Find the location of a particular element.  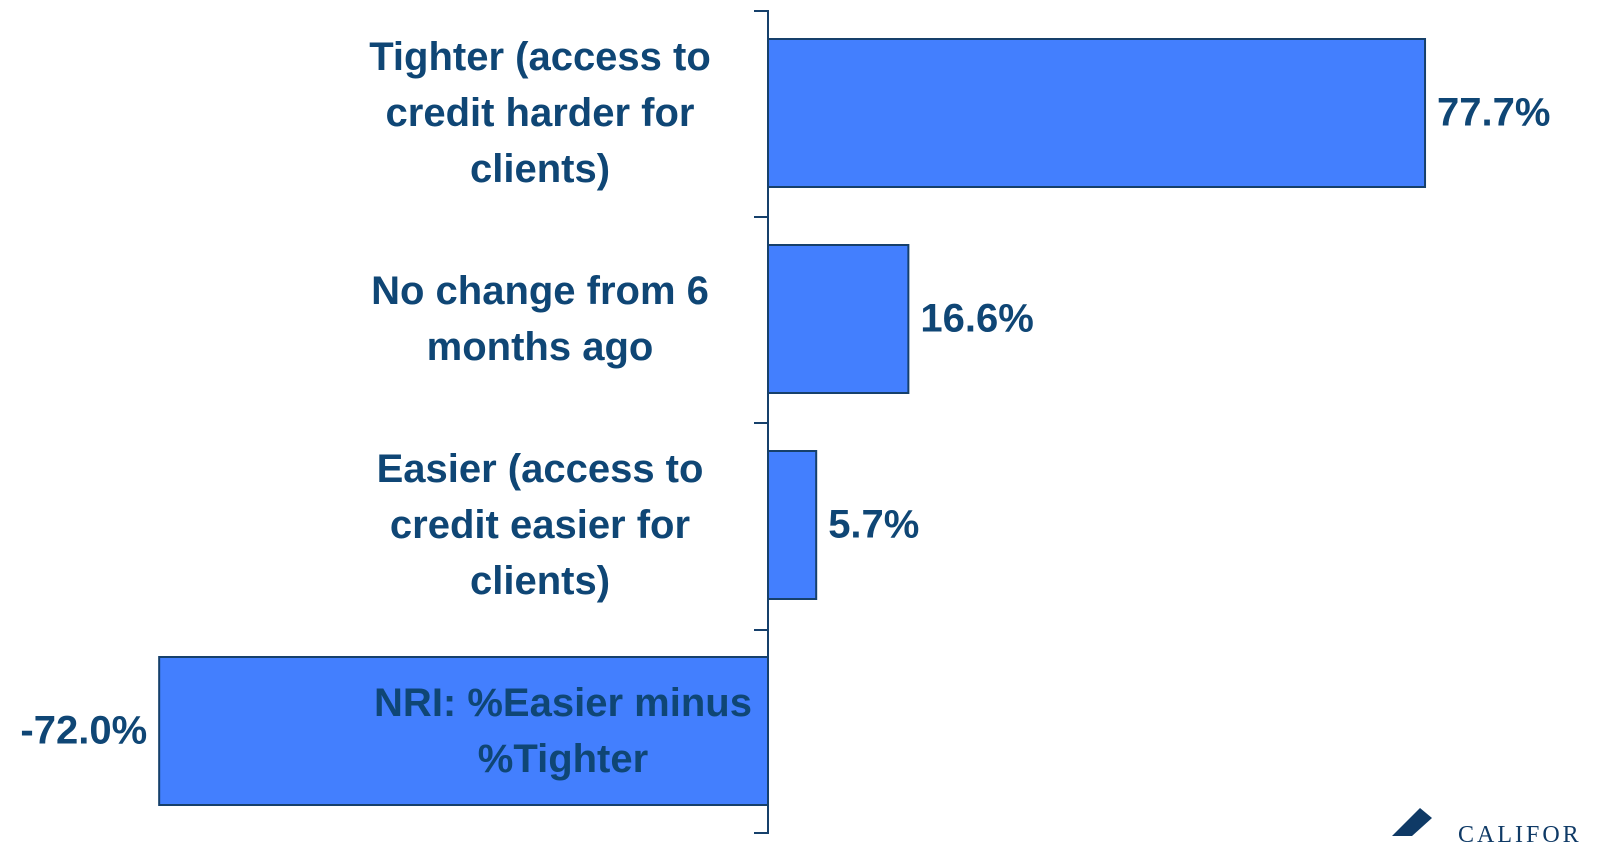

value-label: -72.0% is located at coordinates (84, 730).